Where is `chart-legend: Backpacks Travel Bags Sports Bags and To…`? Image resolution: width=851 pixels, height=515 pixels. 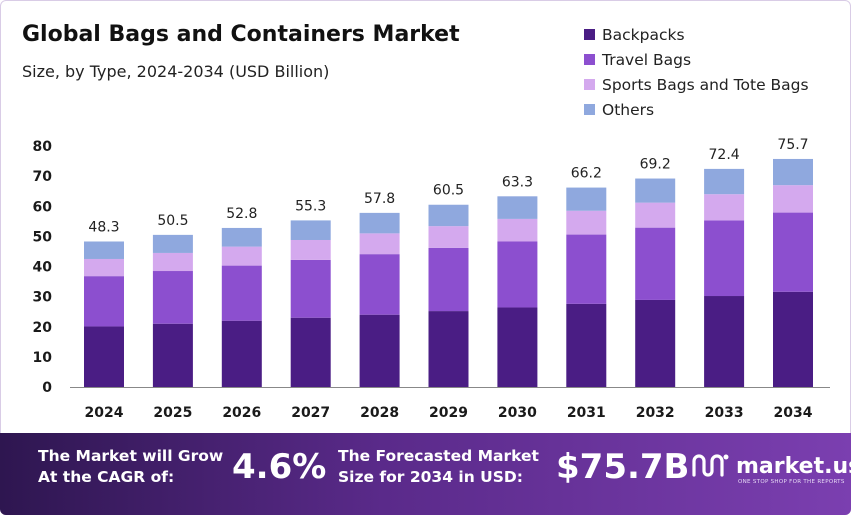
chart-legend: Backpacks Travel Bags Sports Bags and To… is located at coordinates (696, 72).